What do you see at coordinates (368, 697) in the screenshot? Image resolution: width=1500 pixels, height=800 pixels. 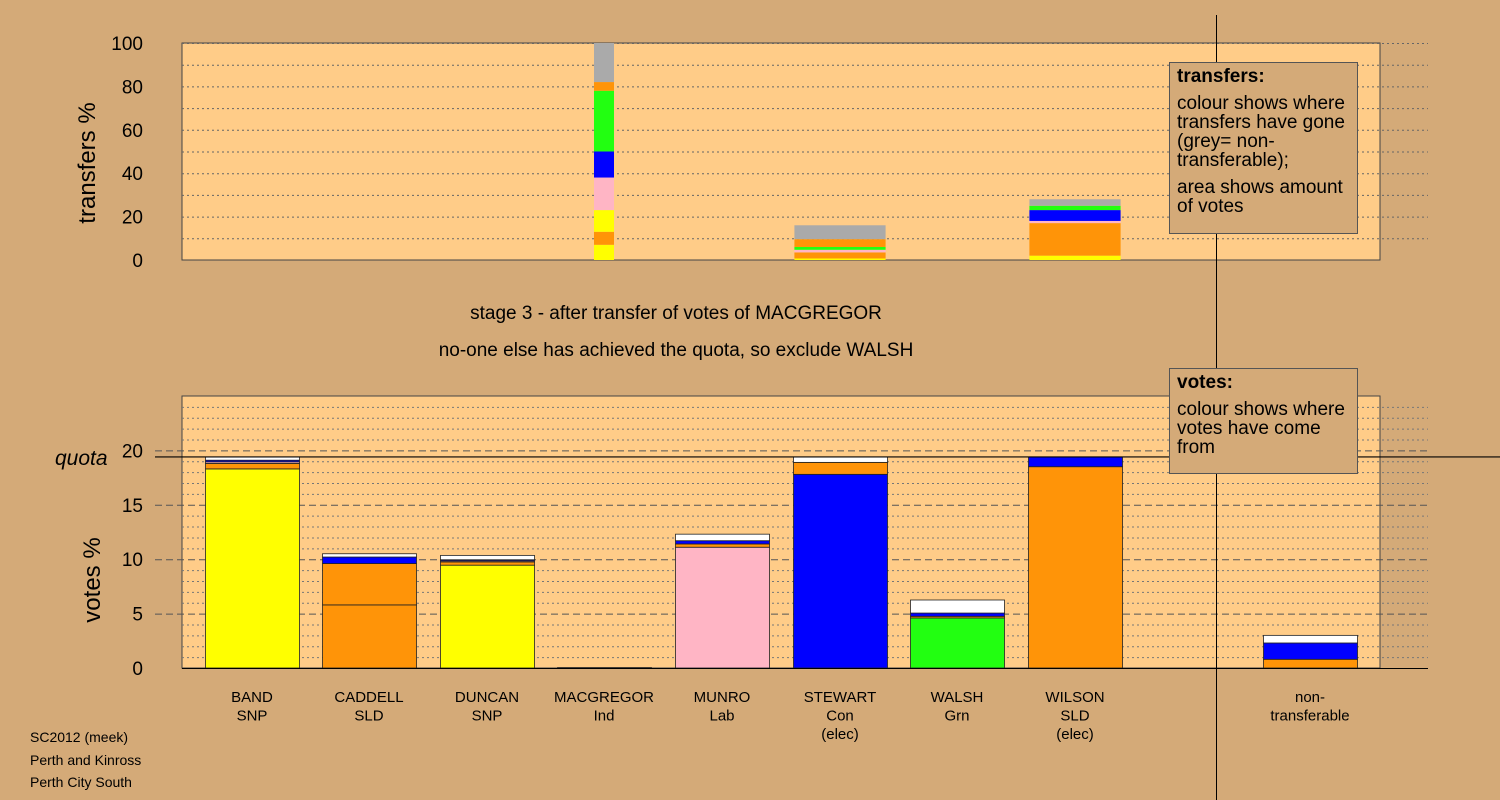 I see `candidate-label: CADDELL` at bounding box center [368, 697].